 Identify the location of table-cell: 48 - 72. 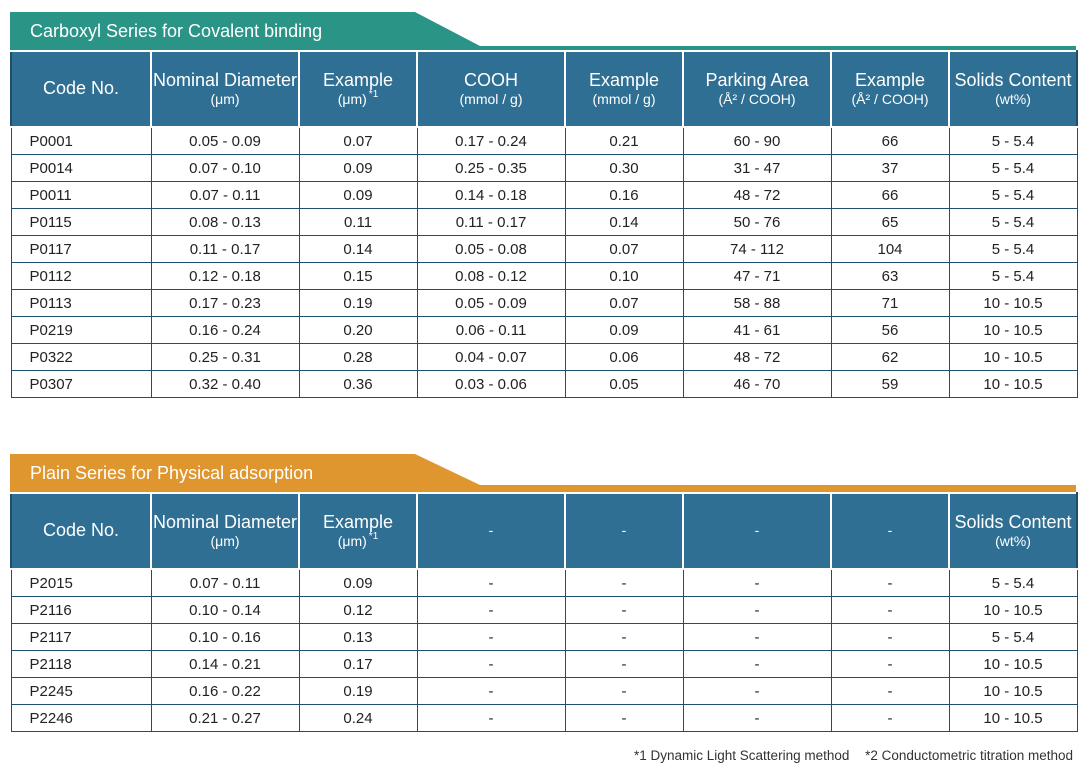
(757, 357).